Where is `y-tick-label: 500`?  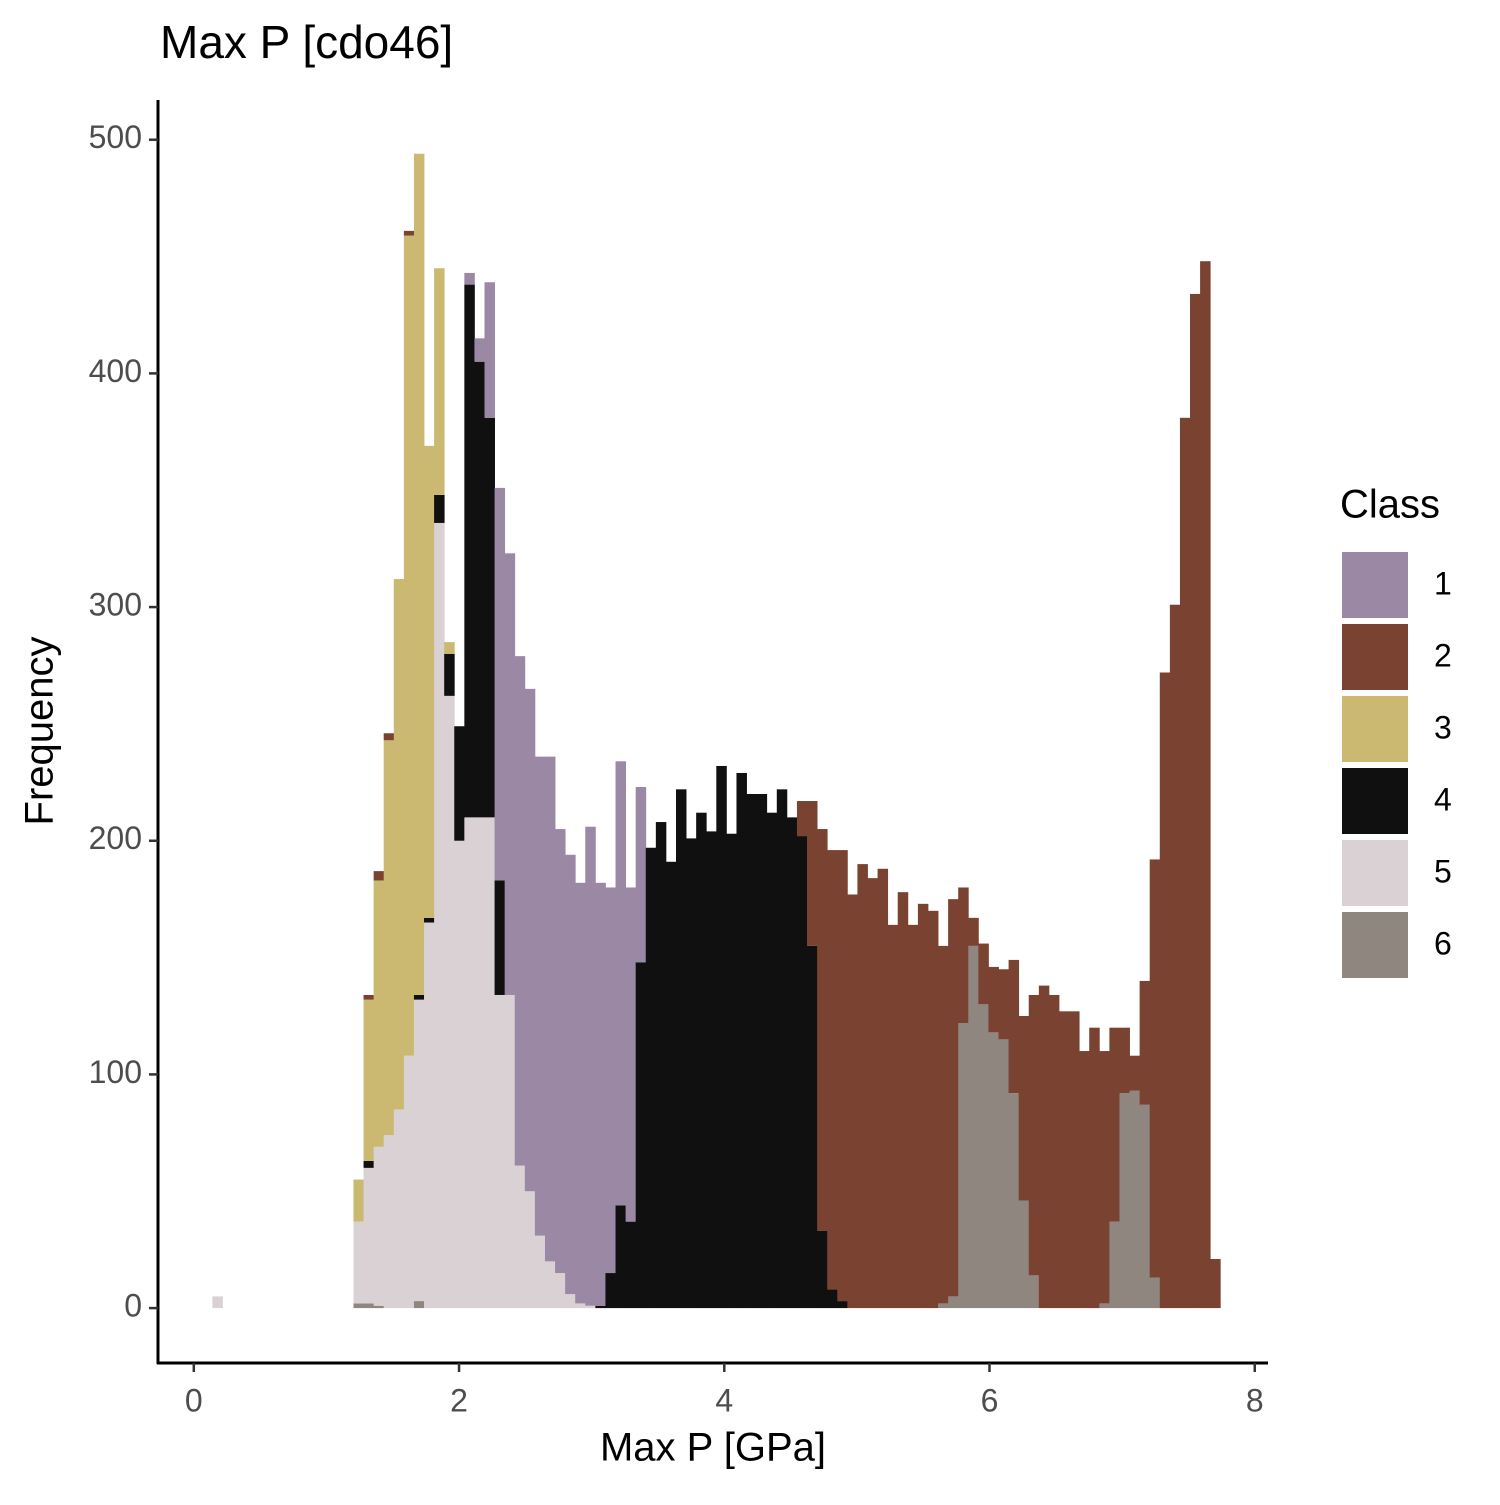
y-tick-label: 500 is located at coordinates (115, 137).